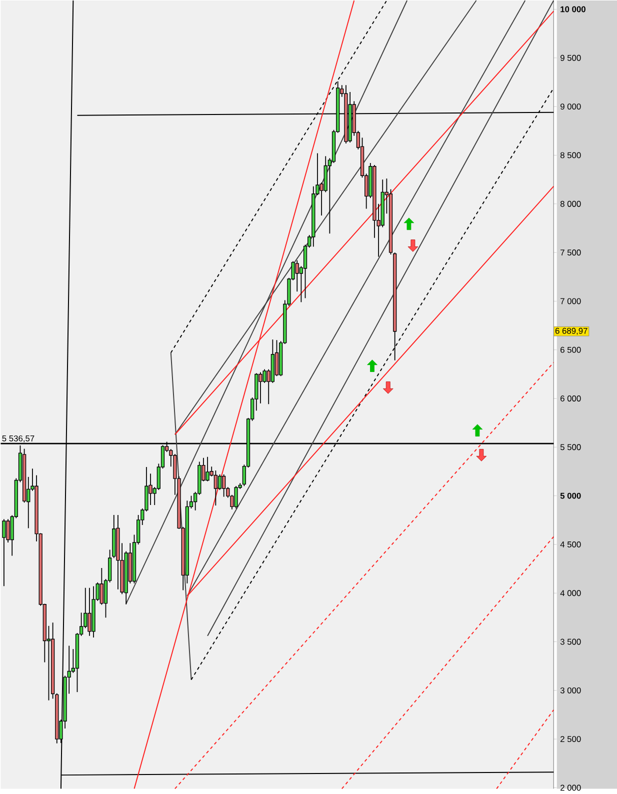 The width and height of the screenshot is (617, 794). I want to click on y-tick-label: 9 000, so click(570, 107).